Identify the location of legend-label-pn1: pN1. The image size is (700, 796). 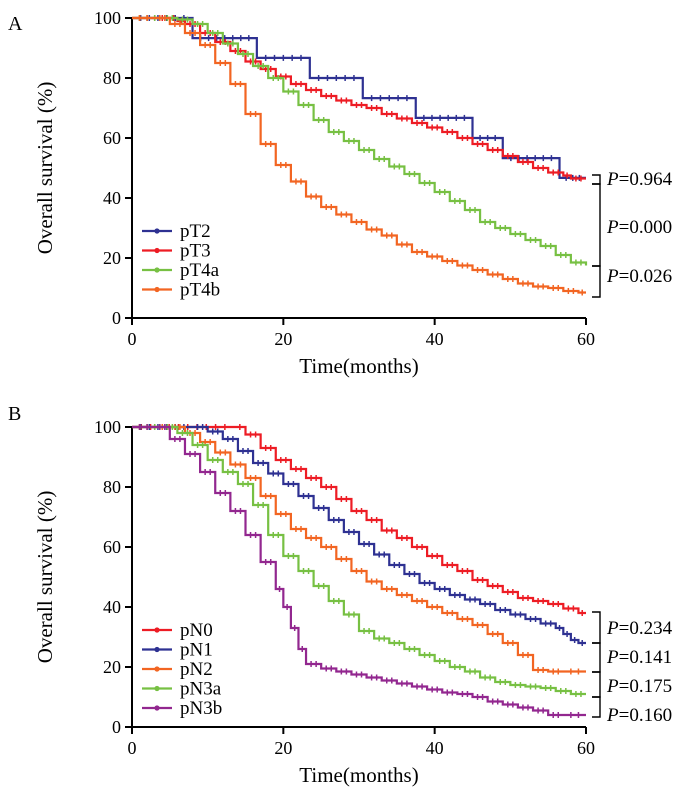
(196, 650).